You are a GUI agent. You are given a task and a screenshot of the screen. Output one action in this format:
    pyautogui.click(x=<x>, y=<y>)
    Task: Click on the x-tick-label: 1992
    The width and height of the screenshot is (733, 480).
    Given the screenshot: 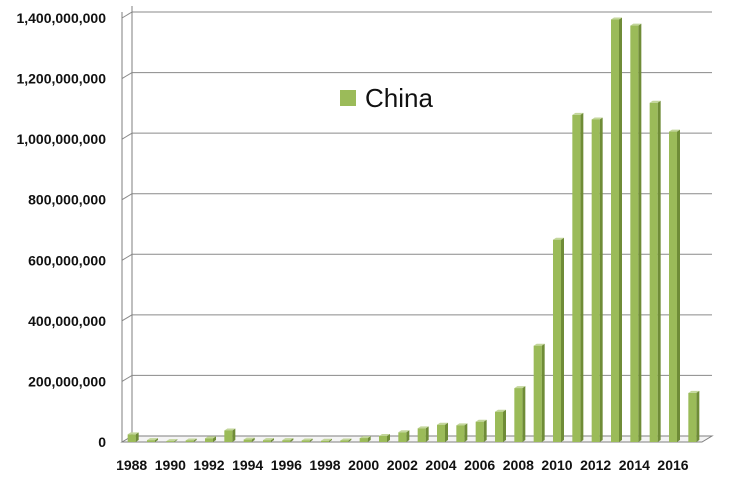 What is the action you would take?
    pyautogui.click(x=208, y=465)
    